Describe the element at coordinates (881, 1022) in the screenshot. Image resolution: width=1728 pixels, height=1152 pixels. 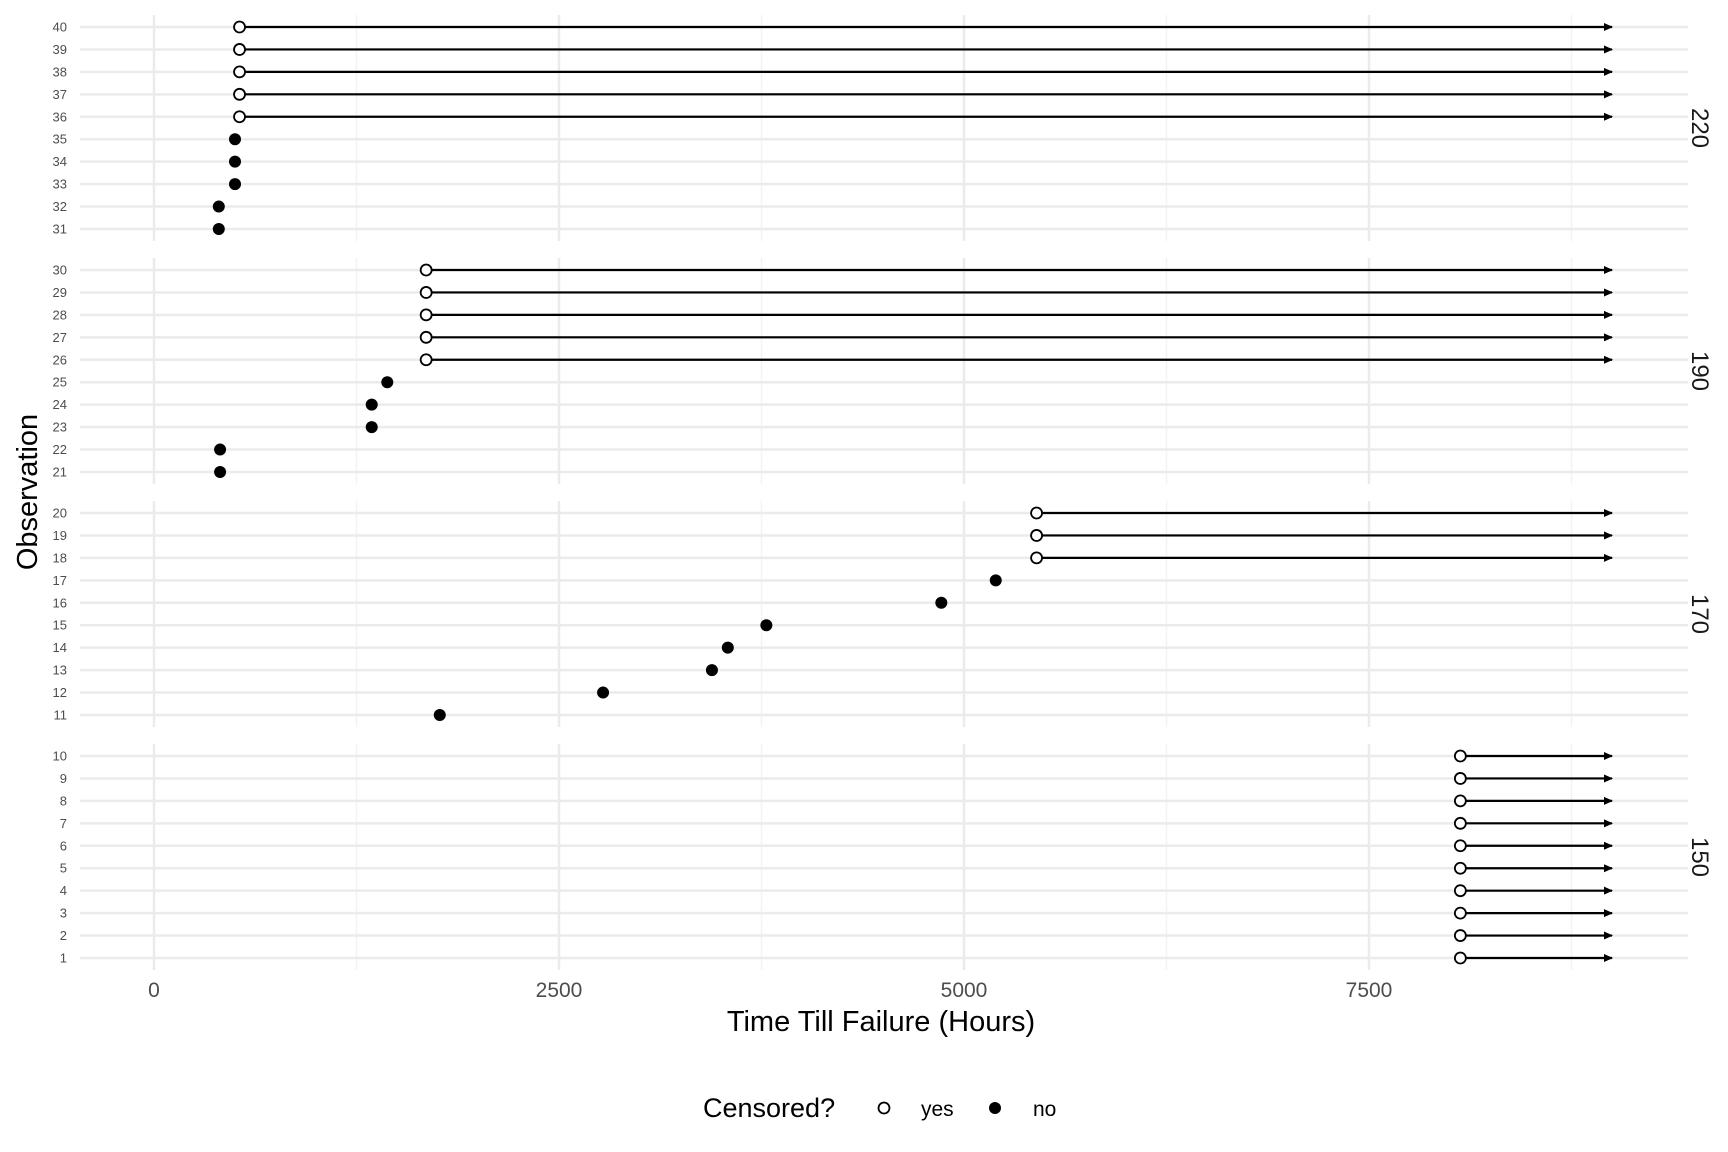
I see `x-axis-title: Time Till Failure (Hours)` at that location.